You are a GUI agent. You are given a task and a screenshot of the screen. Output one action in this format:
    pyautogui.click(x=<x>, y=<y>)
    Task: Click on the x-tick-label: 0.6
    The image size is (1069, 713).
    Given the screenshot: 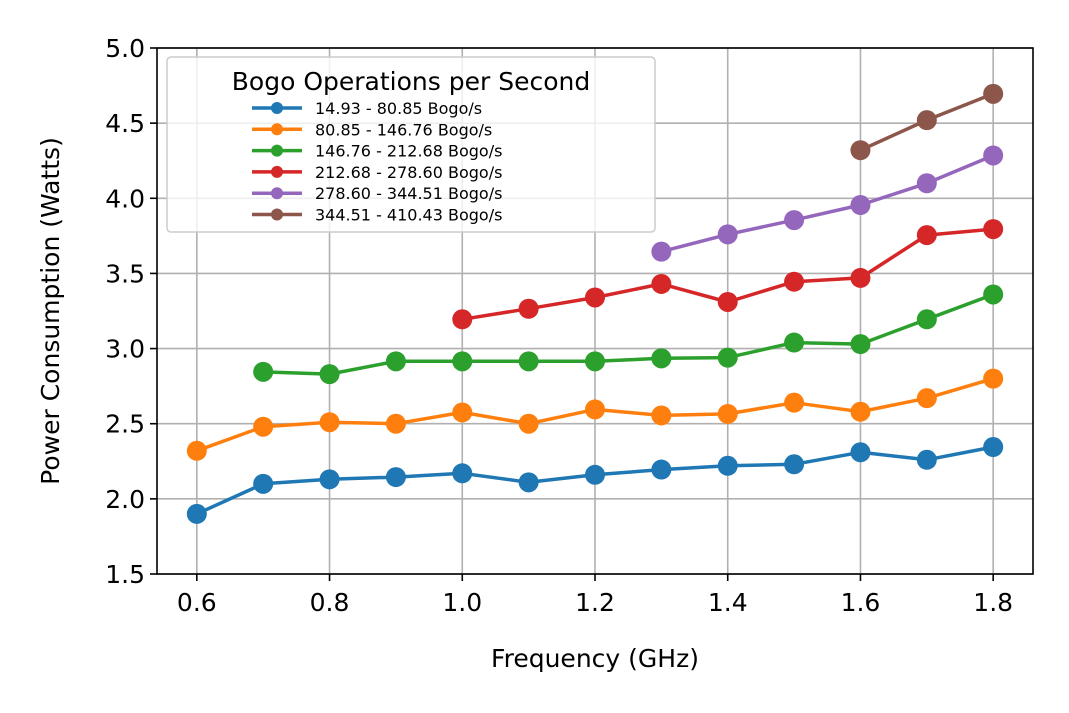 What is the action you would take?
    pyautogui.click(x=197, y=602)
    